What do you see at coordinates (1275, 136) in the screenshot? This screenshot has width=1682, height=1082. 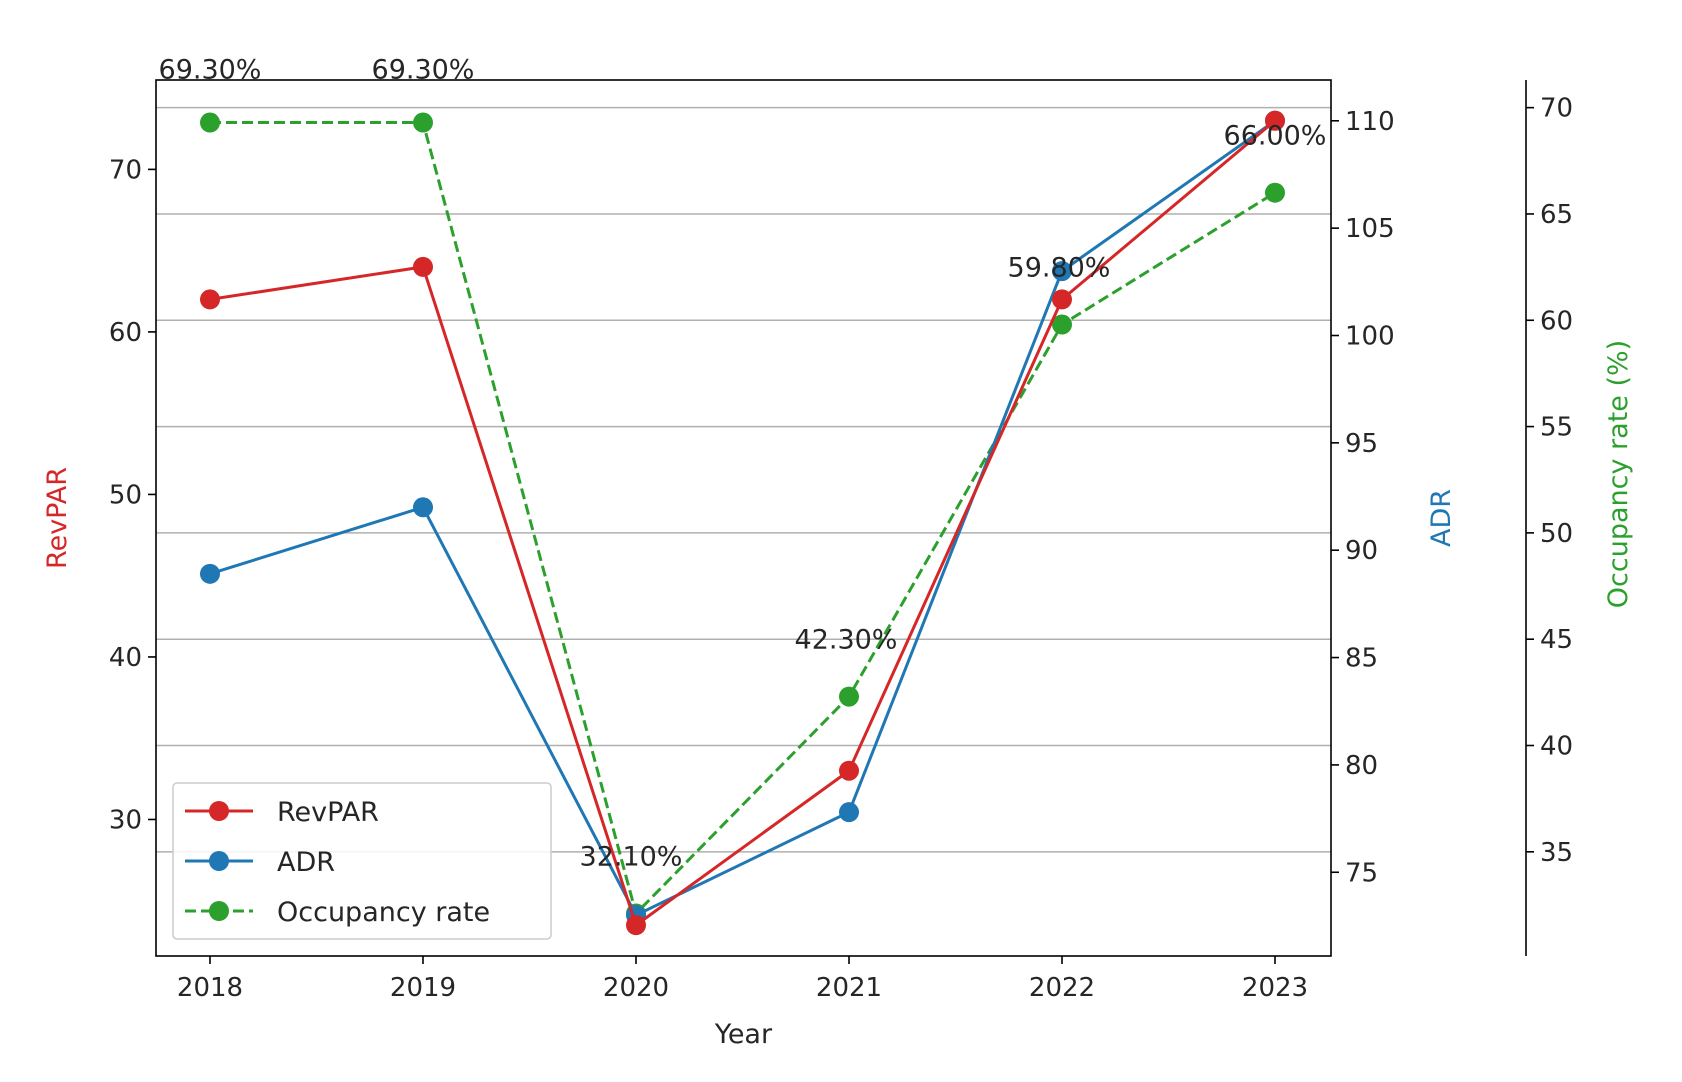 I see `annotation-label: 66.00%` at bounding box center [1275, 136].